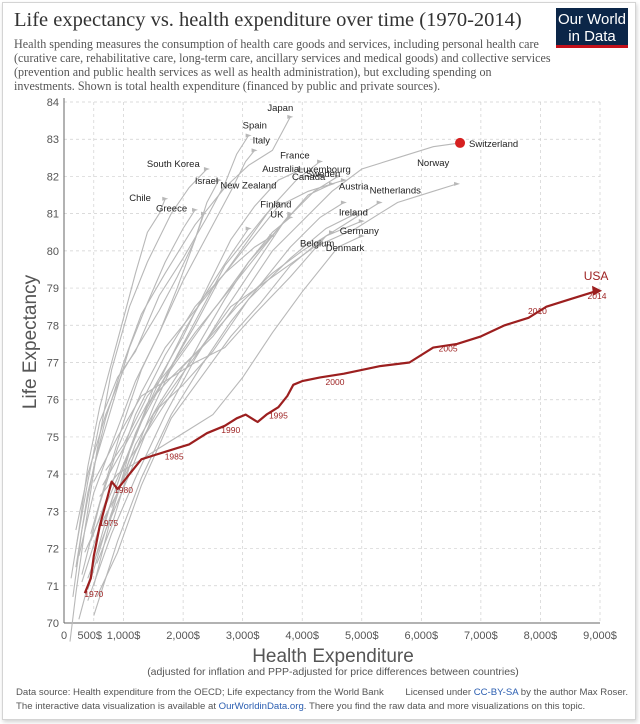  I want to click on series-label: Japan, so click(280, 108).